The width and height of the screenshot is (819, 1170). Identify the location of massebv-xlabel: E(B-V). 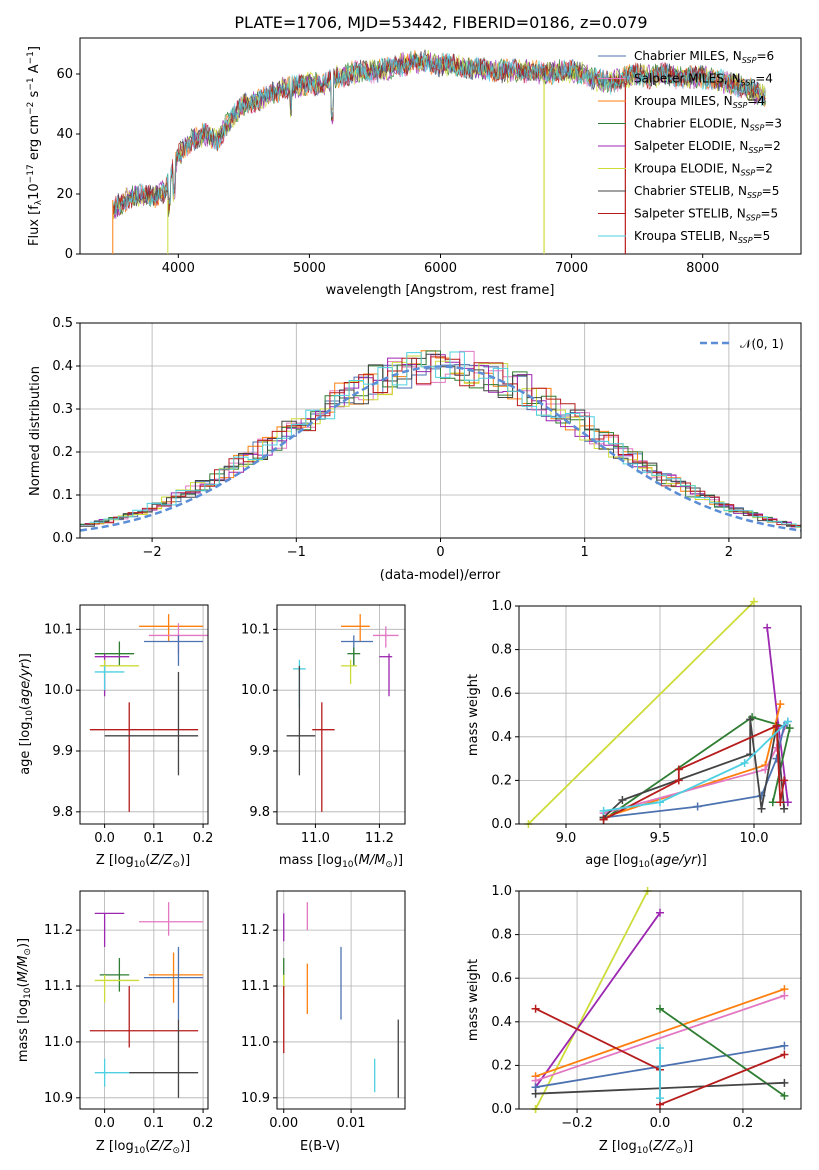
(320, 1146).